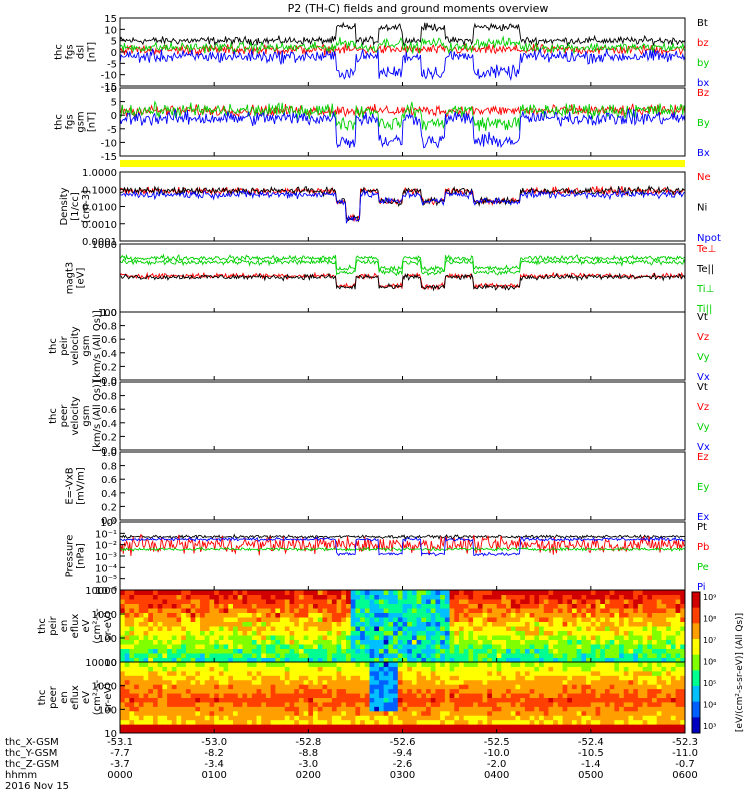 This screenshot has height=800, width=750. Describe the element at coordinates (53, 346) in the screenshot. I see `y-axis-label-line: thc` at that location.